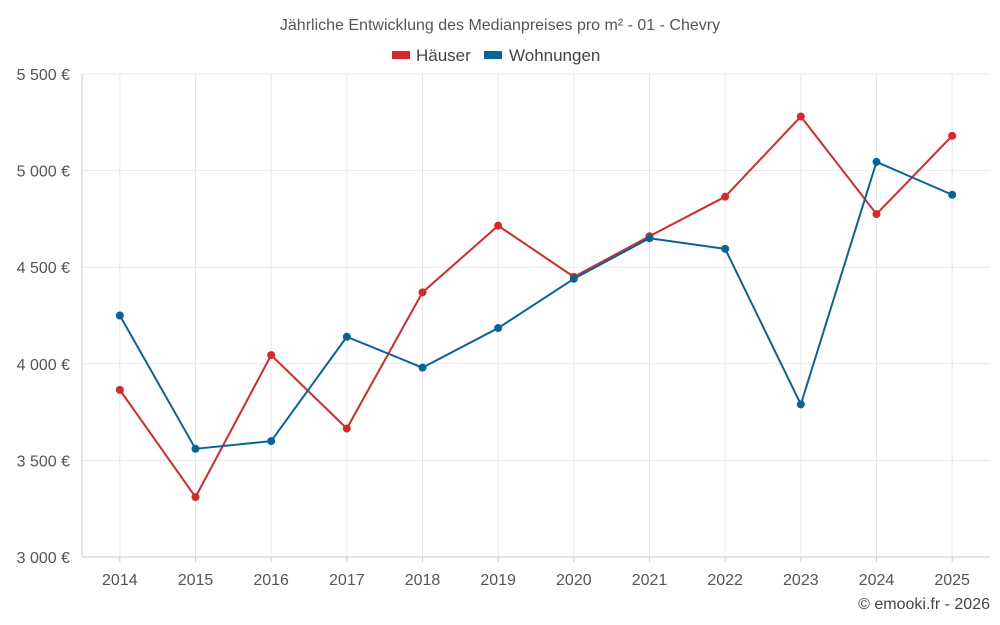  What do you see at coordinates (196, 580) in the screenshot?
I see `x-tick-label: 2015` at bounding box center [196, 580].